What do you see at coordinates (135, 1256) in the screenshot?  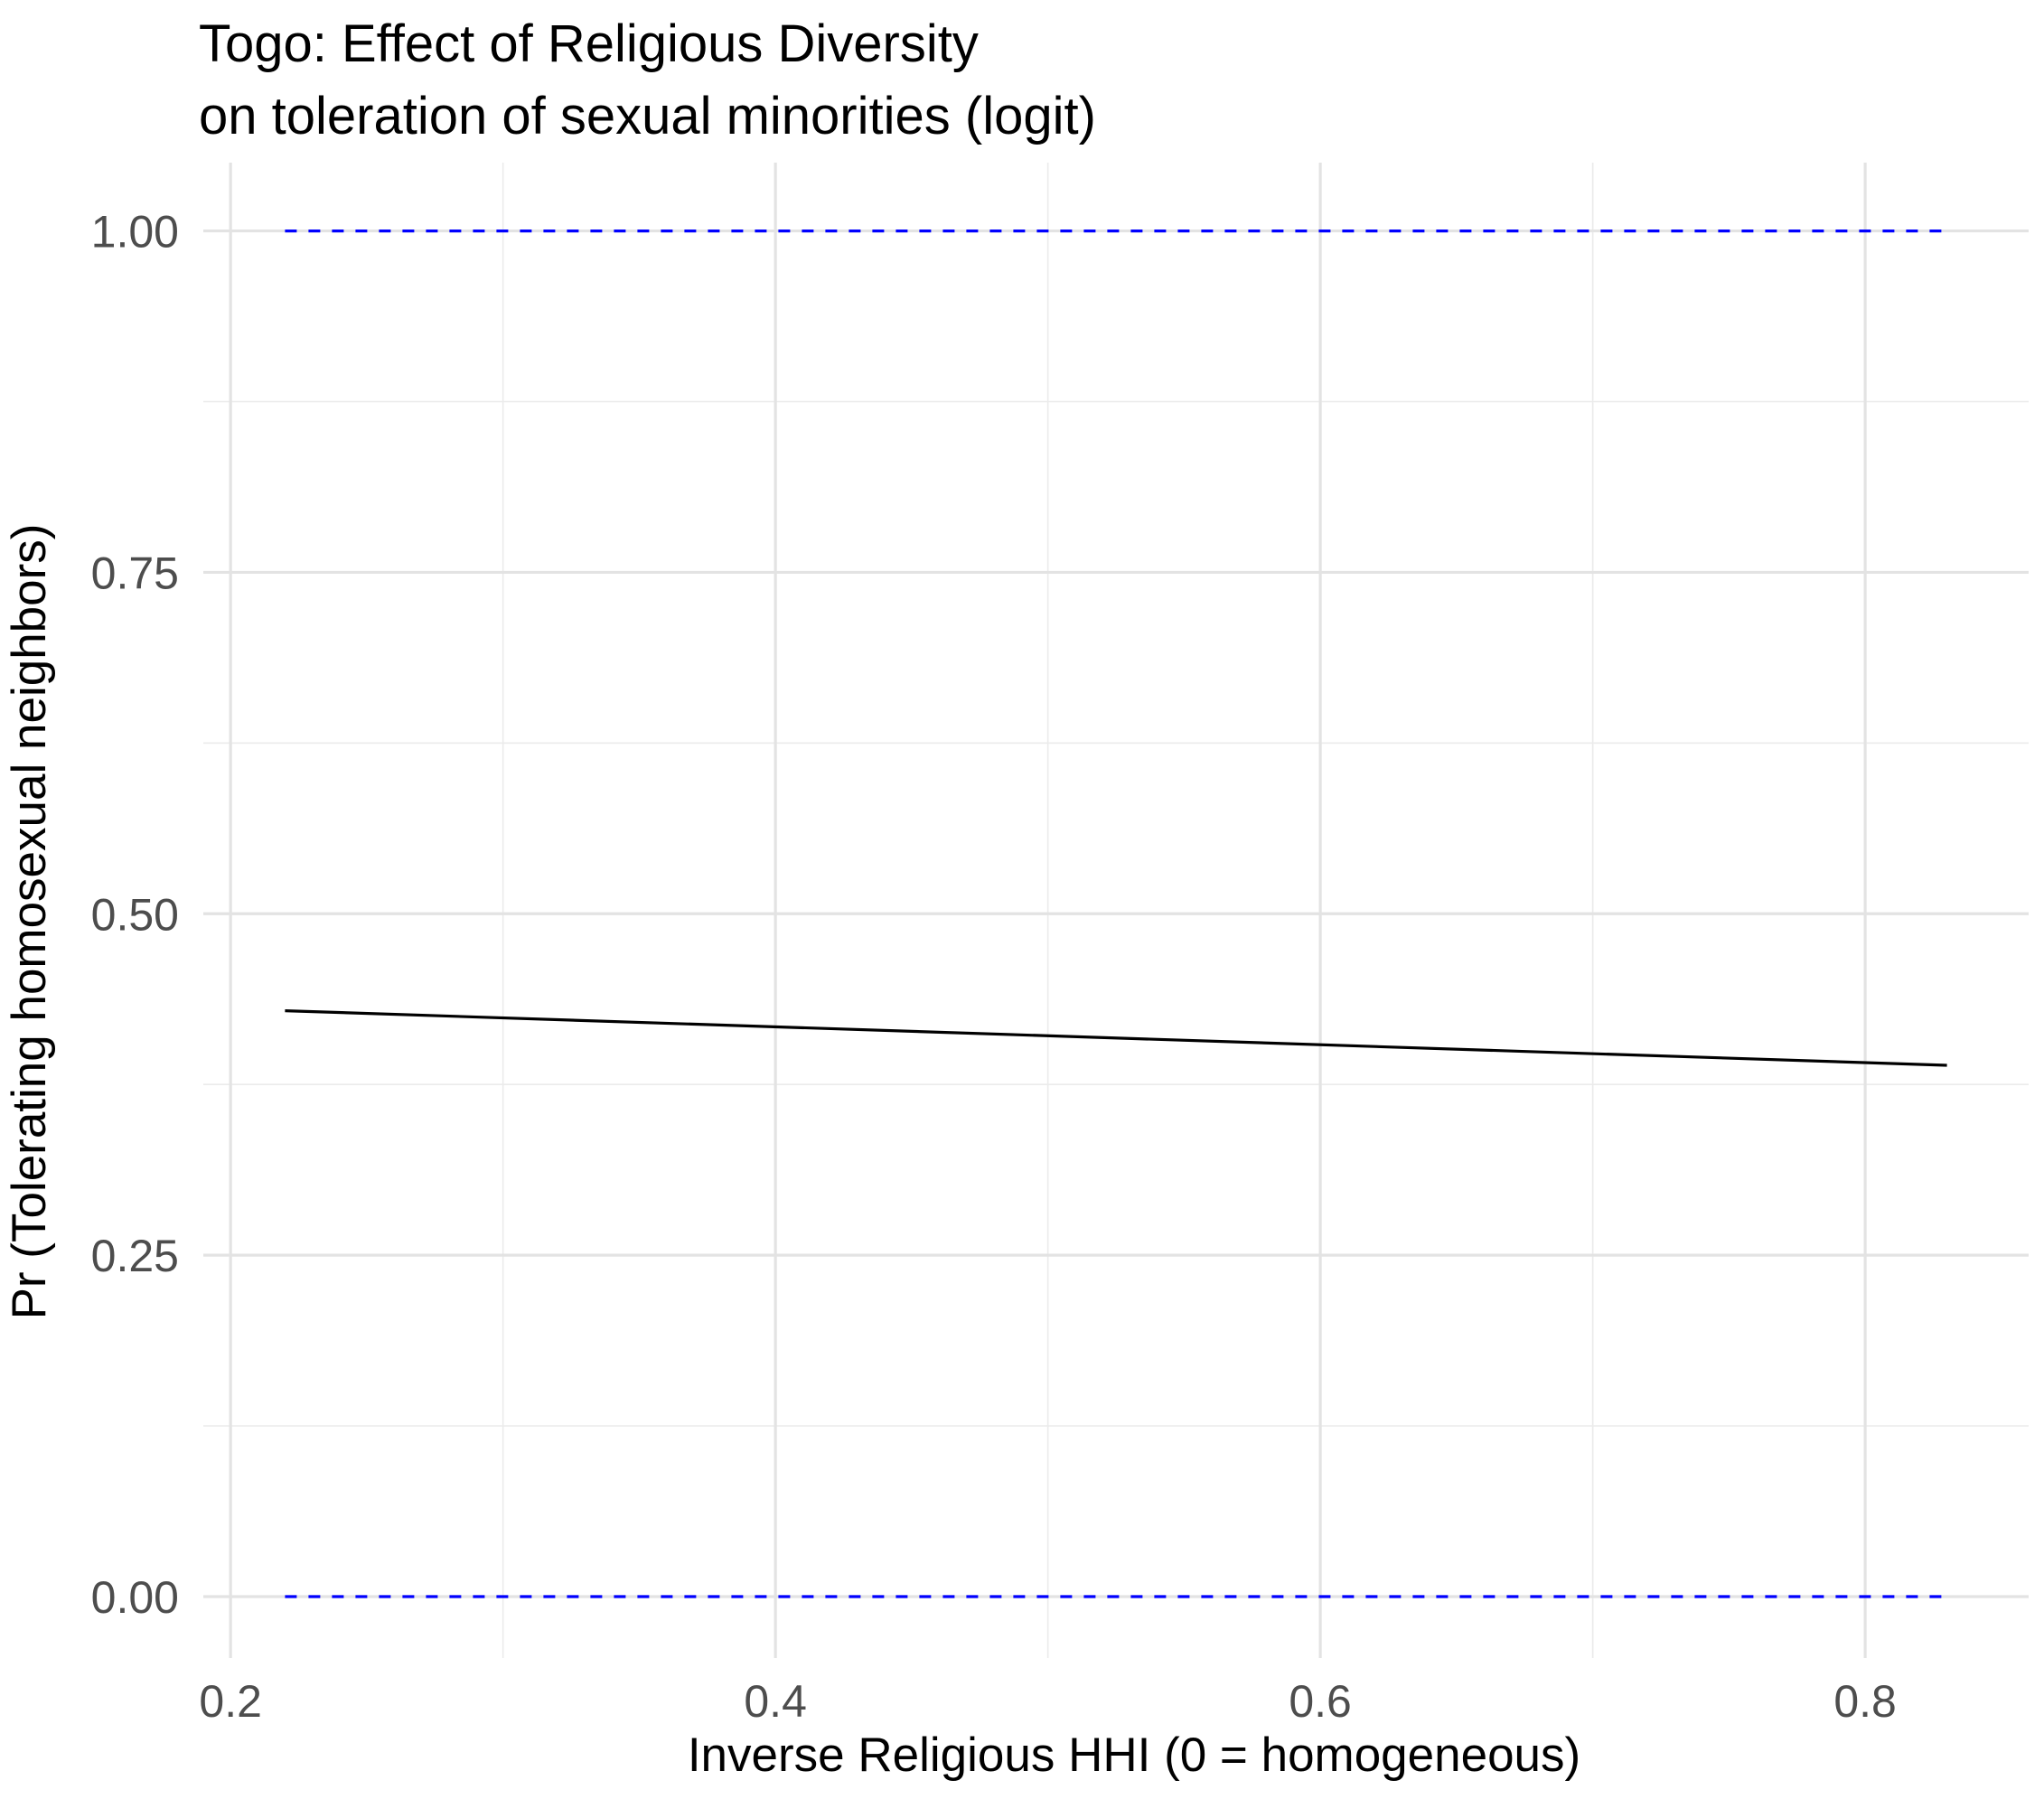 I see `y-tick-label: 0.25` at bounding box center [135, 1256].